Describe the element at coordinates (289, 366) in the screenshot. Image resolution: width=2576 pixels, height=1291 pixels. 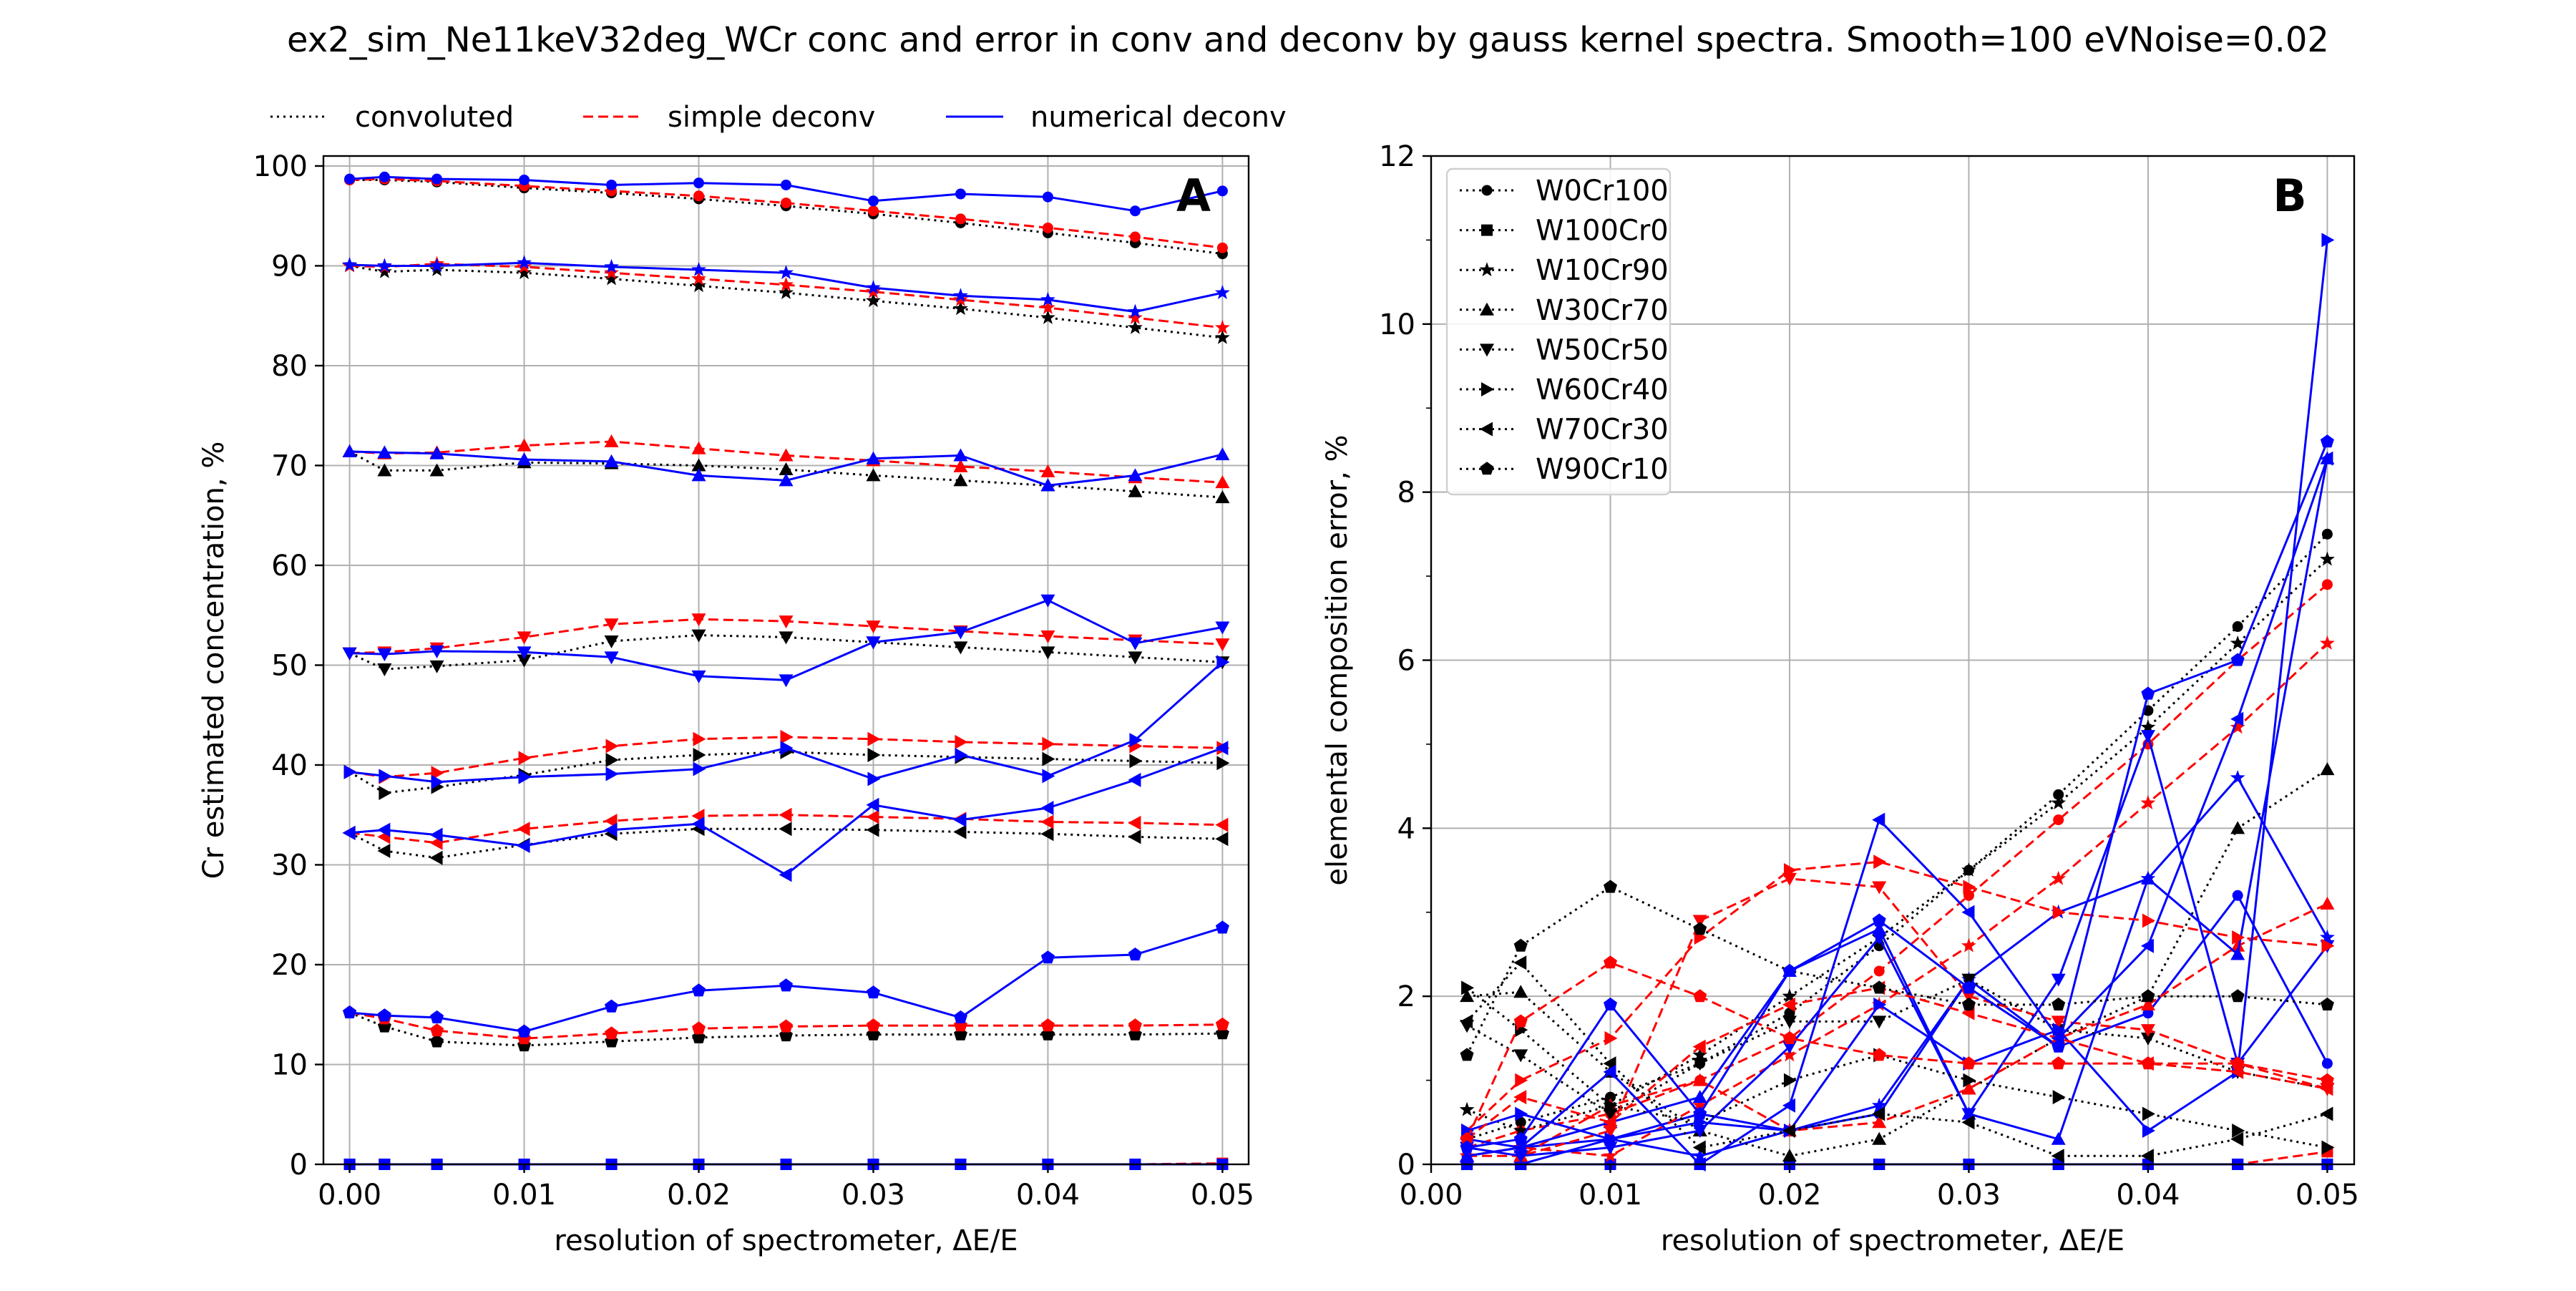
I see `y-tick-label: 80` at that location.